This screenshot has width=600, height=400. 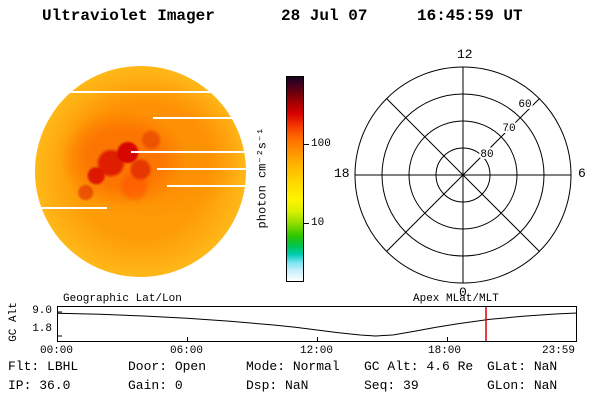 I want to click on colorbar, so click(x=295, y=179).